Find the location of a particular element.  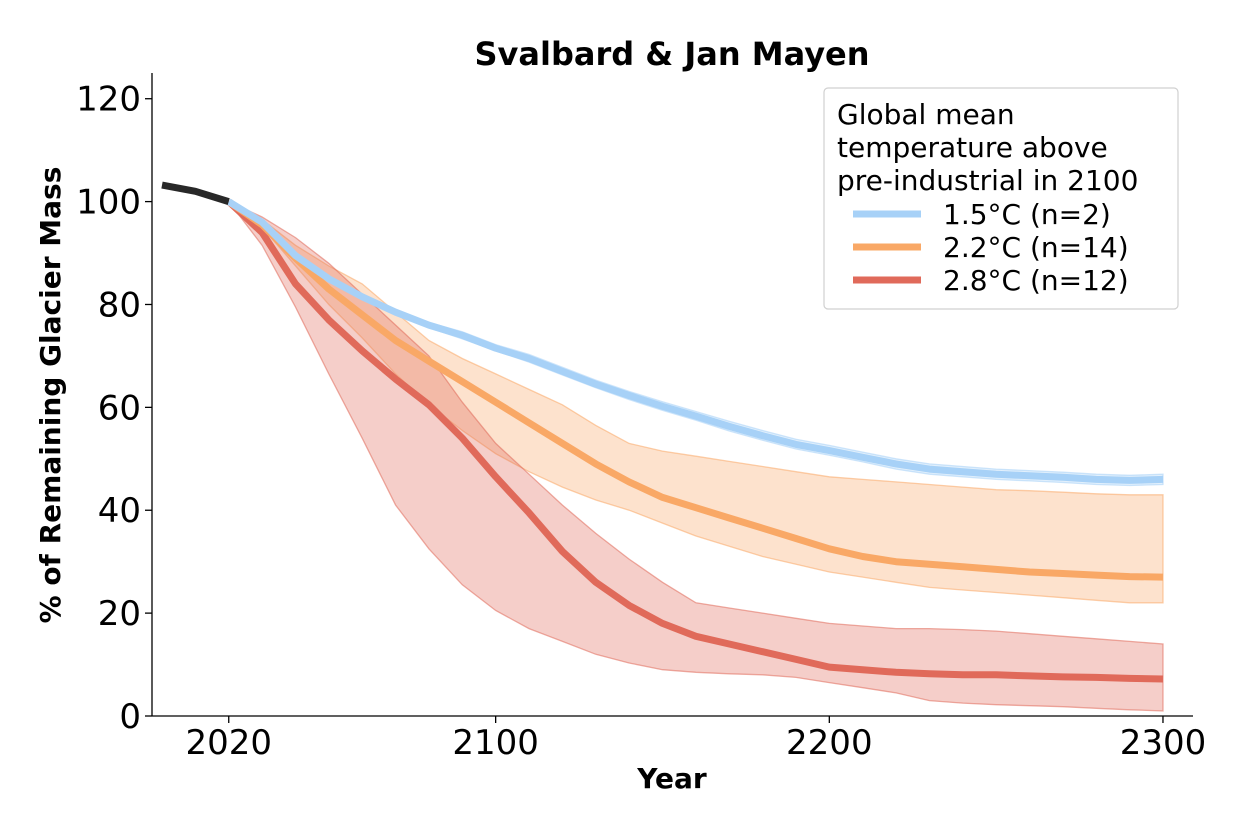

x-tick-label: 2100 is located at coordinates (495, 743).